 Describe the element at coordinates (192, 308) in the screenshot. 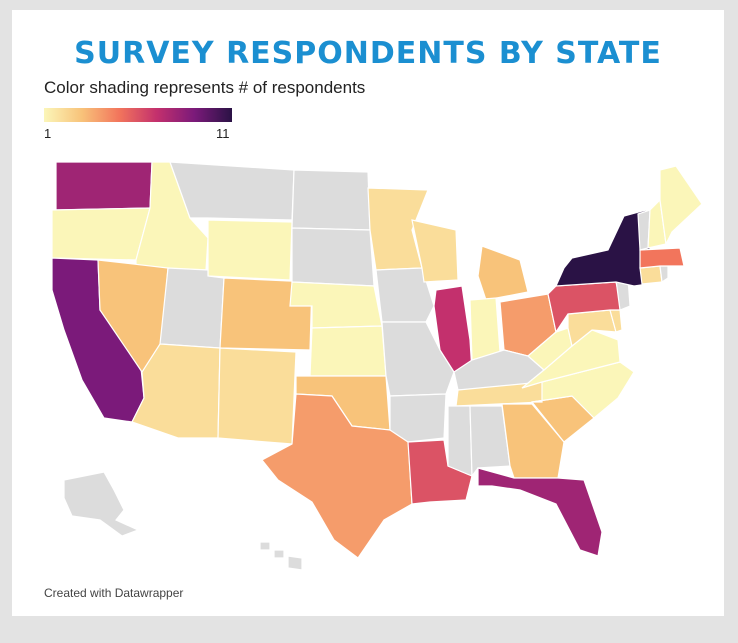

I see `state-ut` at that location.